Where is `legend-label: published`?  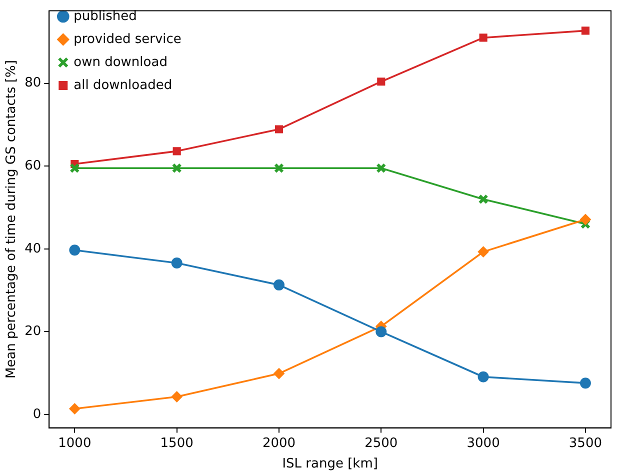
legend-label: published is located at coordinates (105, 16).